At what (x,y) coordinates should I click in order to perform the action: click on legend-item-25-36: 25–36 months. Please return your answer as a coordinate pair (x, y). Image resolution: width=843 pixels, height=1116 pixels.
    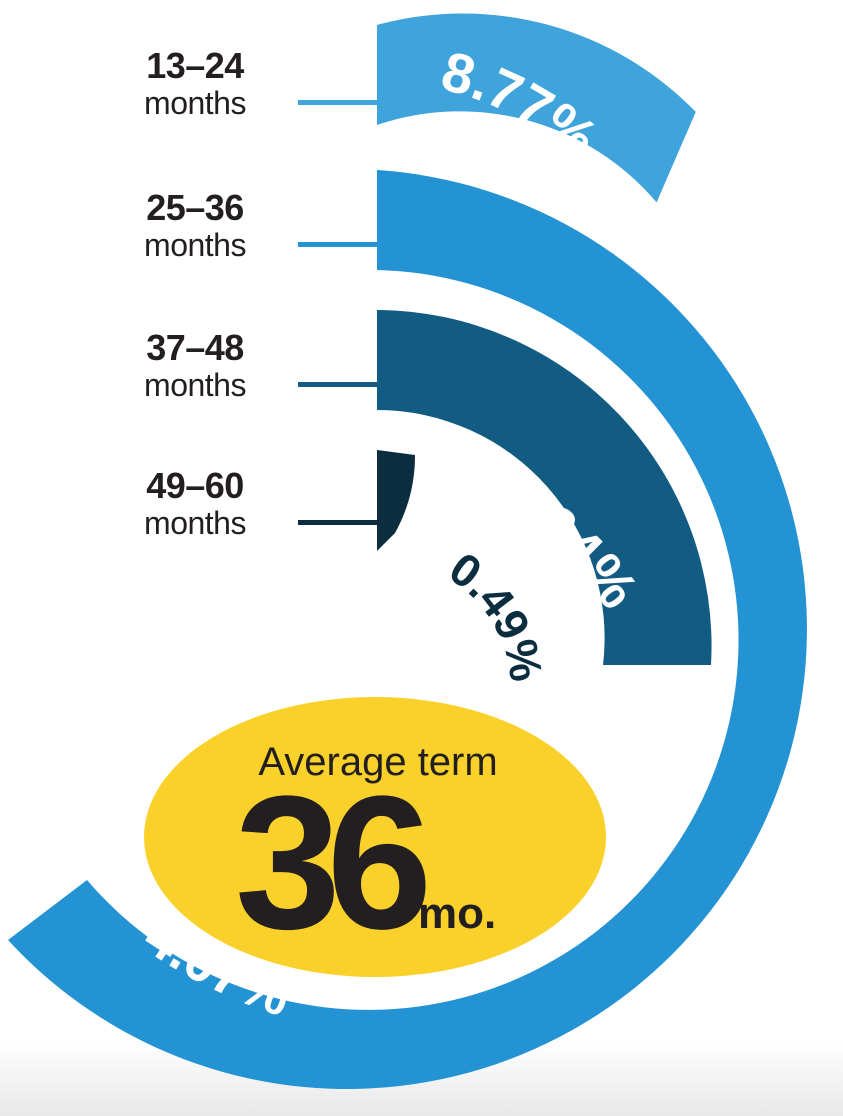
    Looking at the image, I should click on (195, 225).